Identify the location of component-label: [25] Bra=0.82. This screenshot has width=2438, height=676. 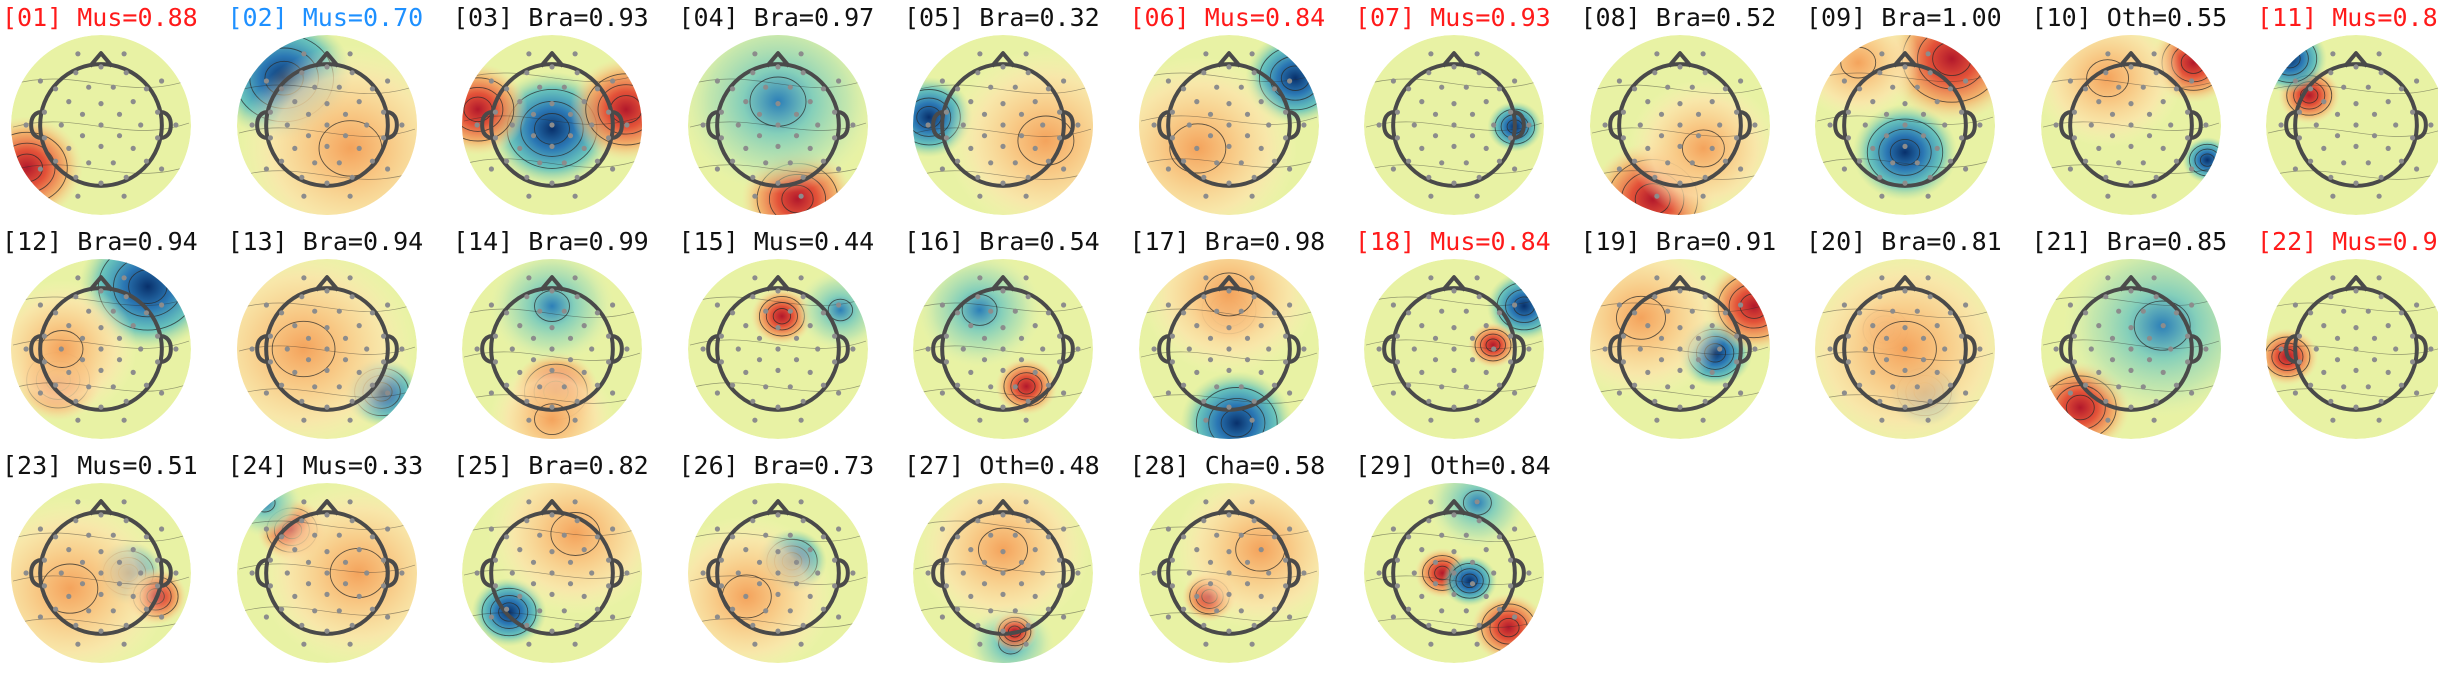
(551, 465).